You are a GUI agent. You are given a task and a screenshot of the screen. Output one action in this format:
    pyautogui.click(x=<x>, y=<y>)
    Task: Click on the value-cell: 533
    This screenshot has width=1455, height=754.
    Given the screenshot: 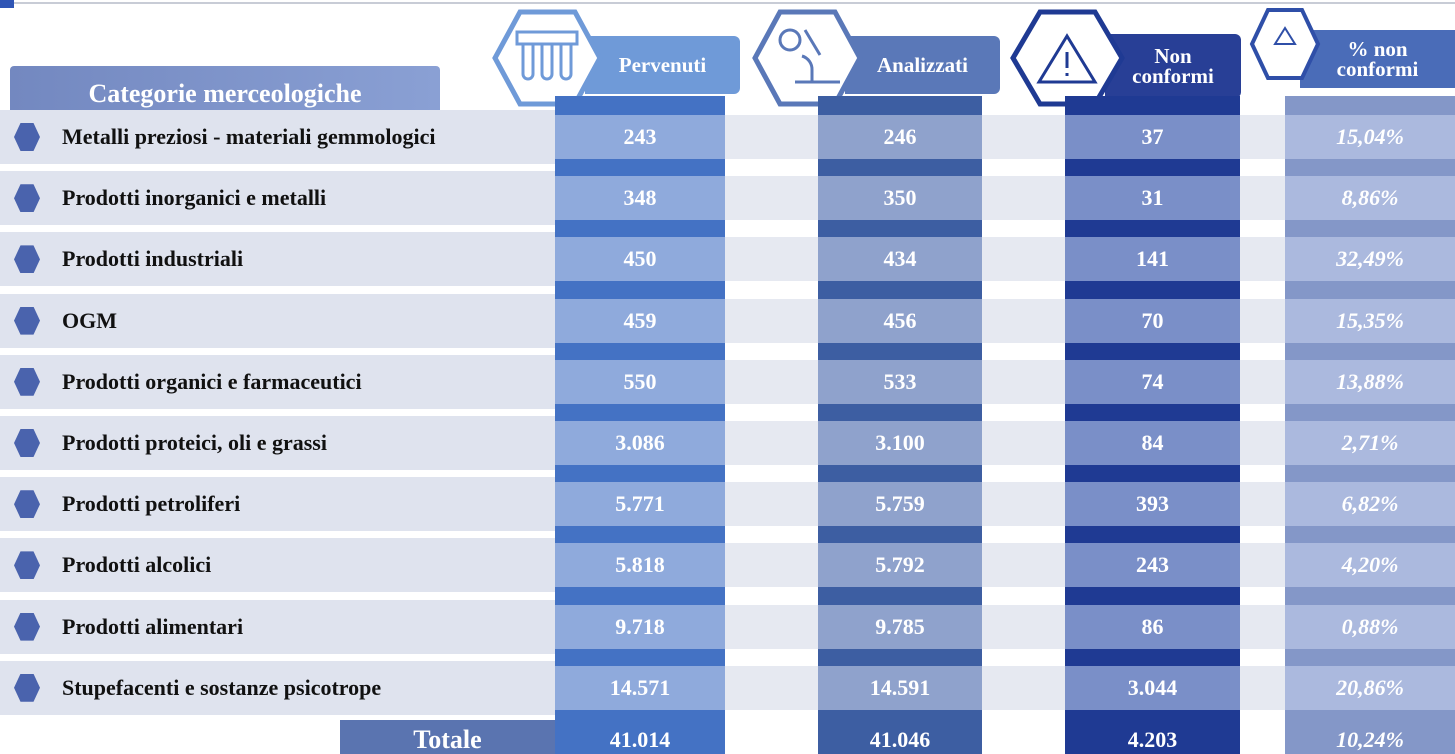 What is the action you would take?
    pyautogui.click(x=900, y=381)
    